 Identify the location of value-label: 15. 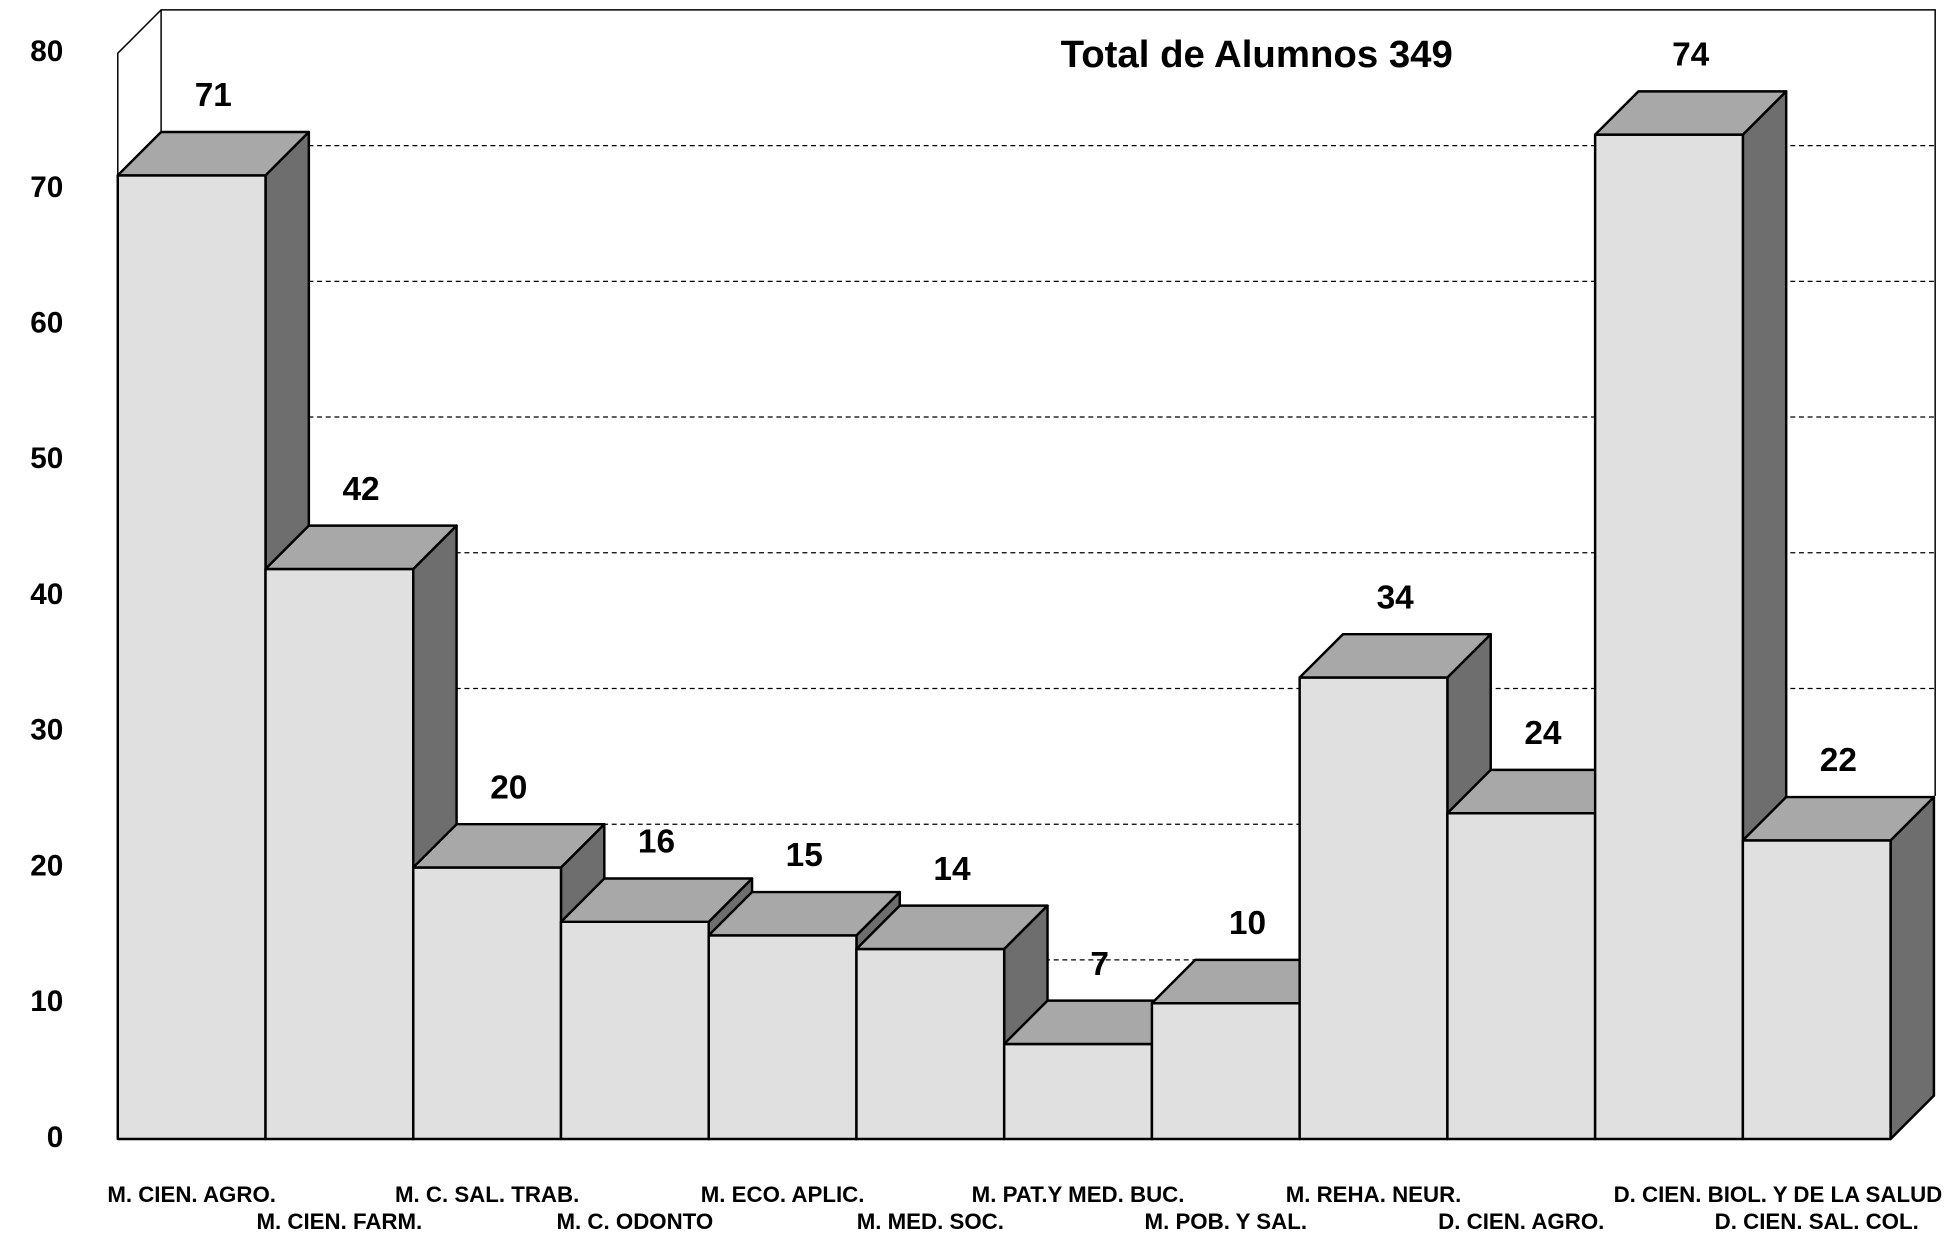
(804, 855).